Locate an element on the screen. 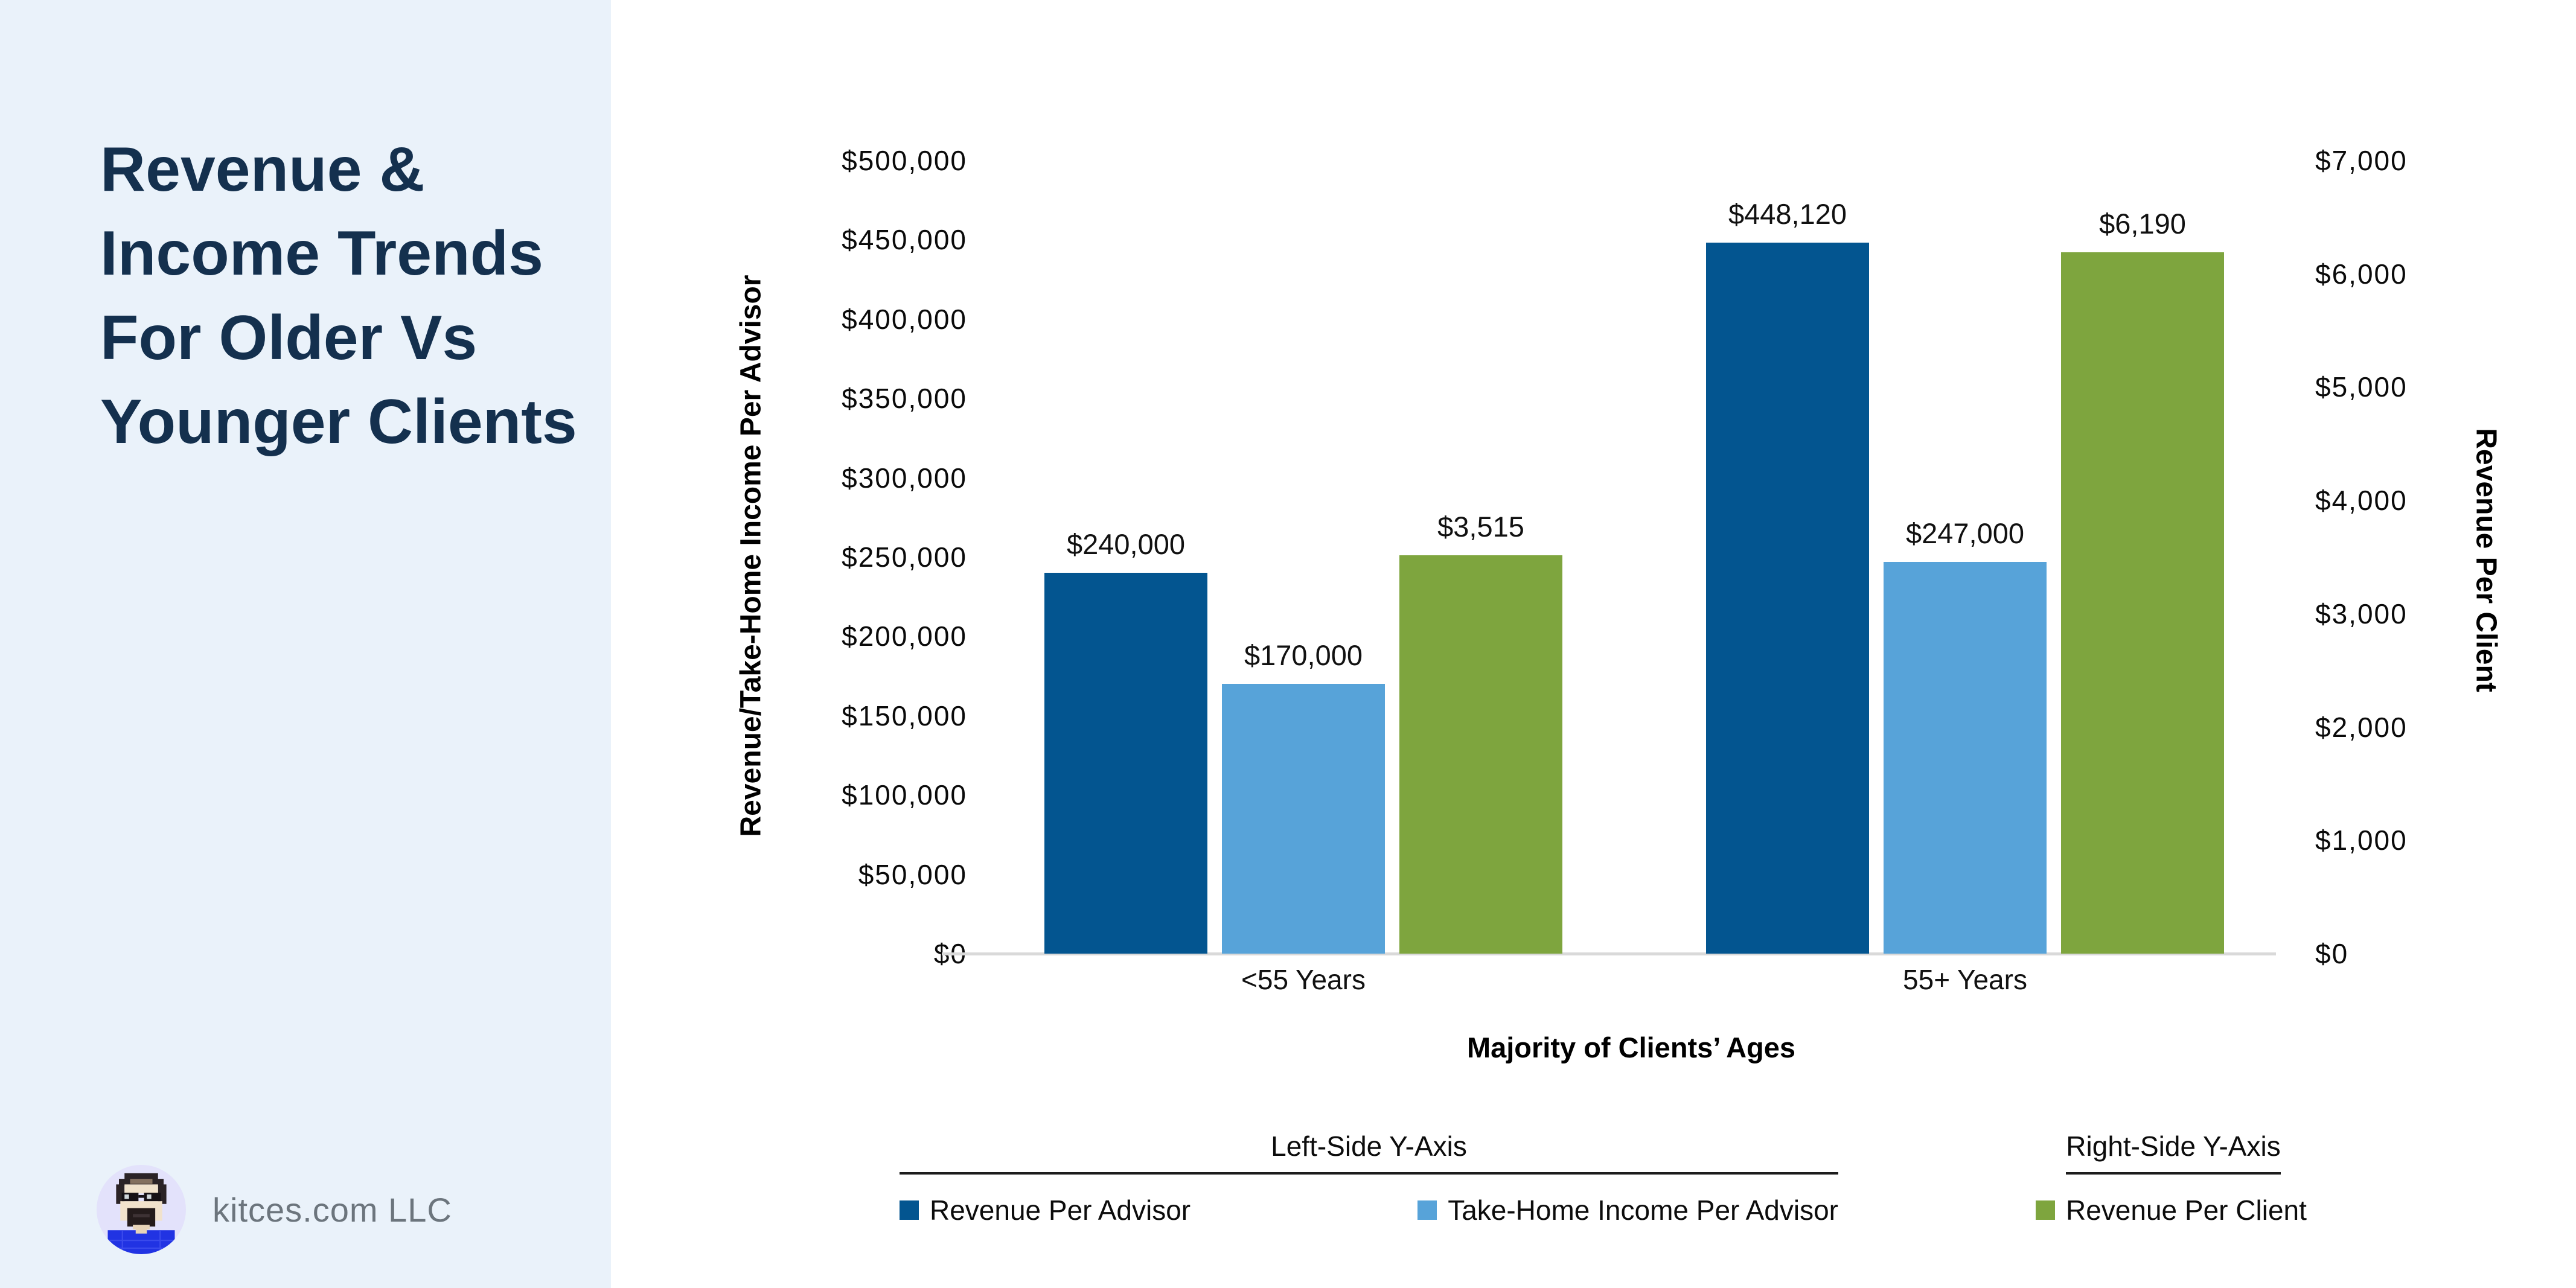 The width and height of the screenshot is (2576, 1288). x-axis-title: Majority of Clients’ Ages is located at coordinates (1631, 1047).